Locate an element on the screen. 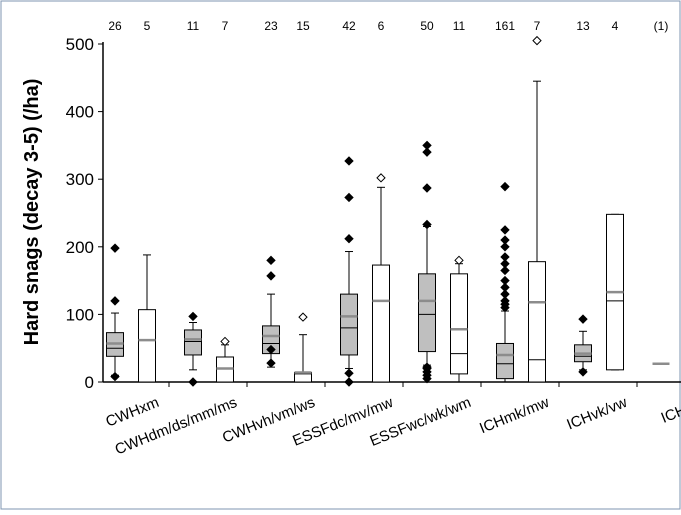 The height and width of the screenshot is (515, 681). sample-size-label: 26 is located at coordinates (115, 26).